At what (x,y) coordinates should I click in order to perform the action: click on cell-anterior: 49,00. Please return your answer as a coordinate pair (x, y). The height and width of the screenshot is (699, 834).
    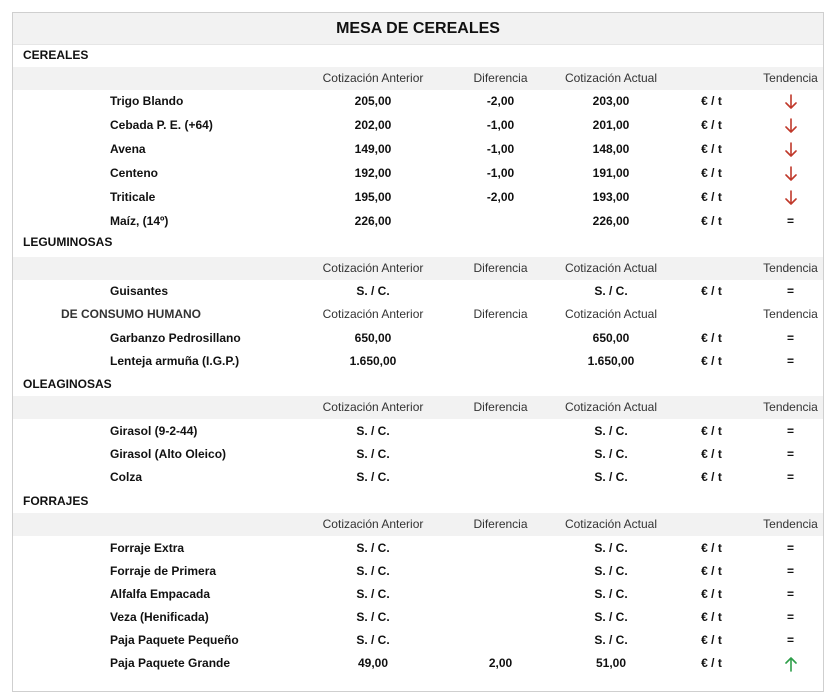
    Looking at the image, I should click on (373, 663).